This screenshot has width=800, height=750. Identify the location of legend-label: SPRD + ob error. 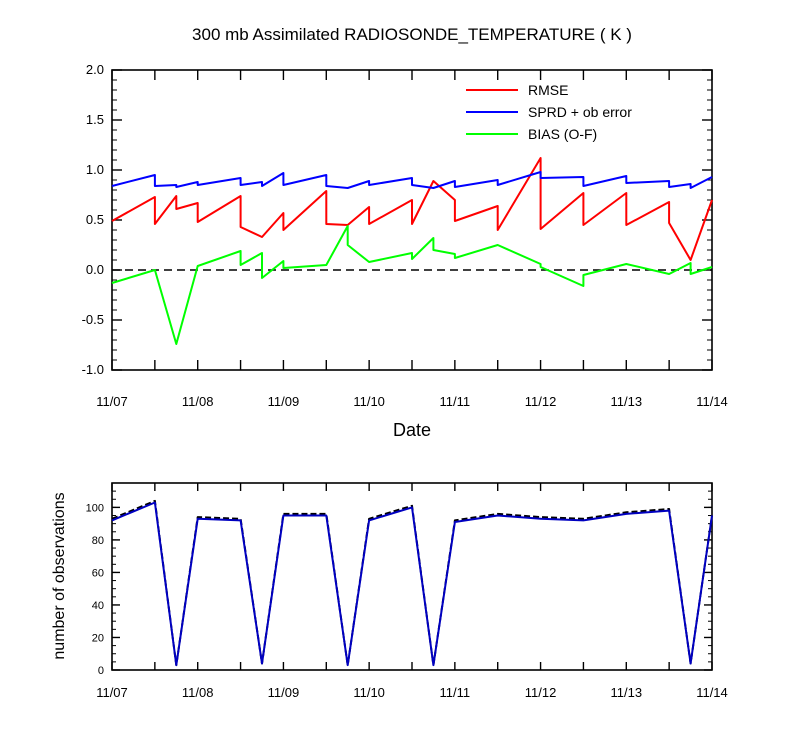
(580, 112).